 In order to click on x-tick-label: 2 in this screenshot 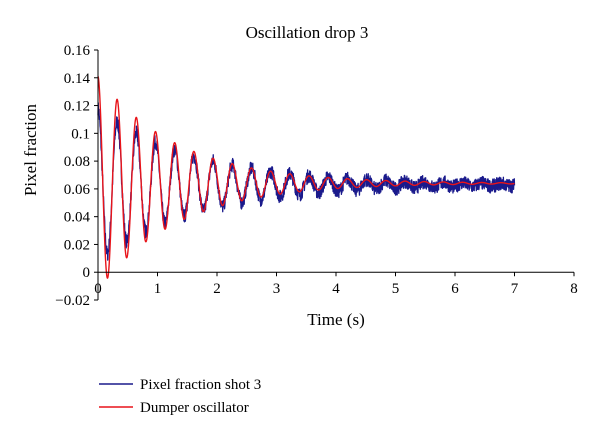, I will do `click(217, 289)`.